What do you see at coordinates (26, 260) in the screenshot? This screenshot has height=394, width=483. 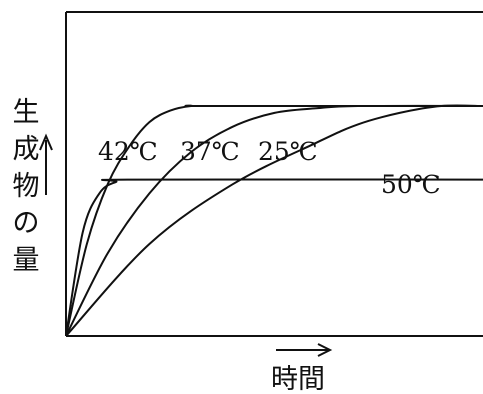 I see `y-axis-label-char: 量` at bounding box center [26, 260].